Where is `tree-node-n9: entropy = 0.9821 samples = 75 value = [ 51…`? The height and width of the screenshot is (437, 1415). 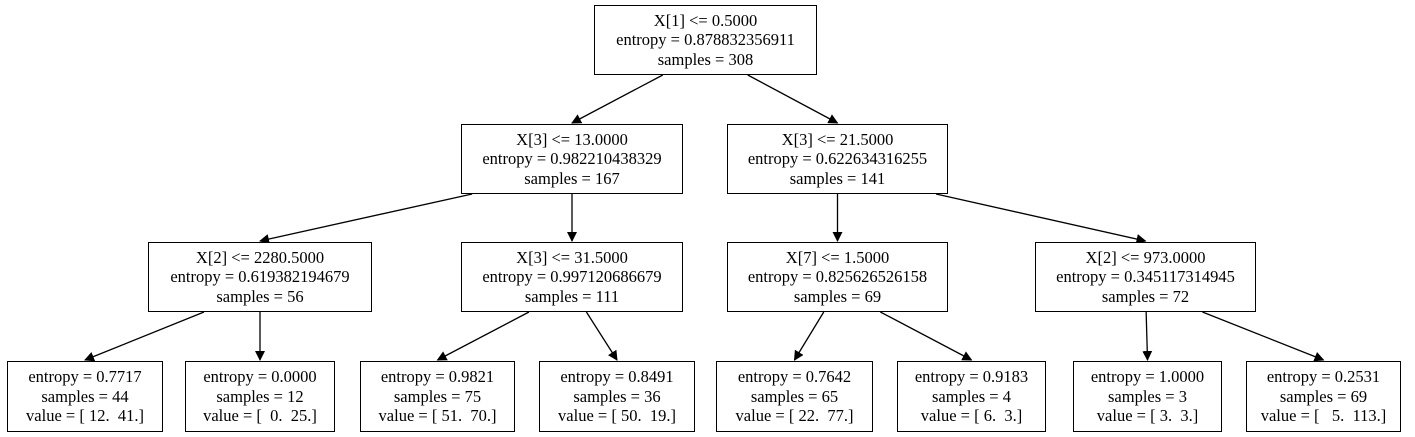
tree-node-n9: entropy = 0.9821 samples = 75 value = [ 51… is located at coordinates (437, 396).